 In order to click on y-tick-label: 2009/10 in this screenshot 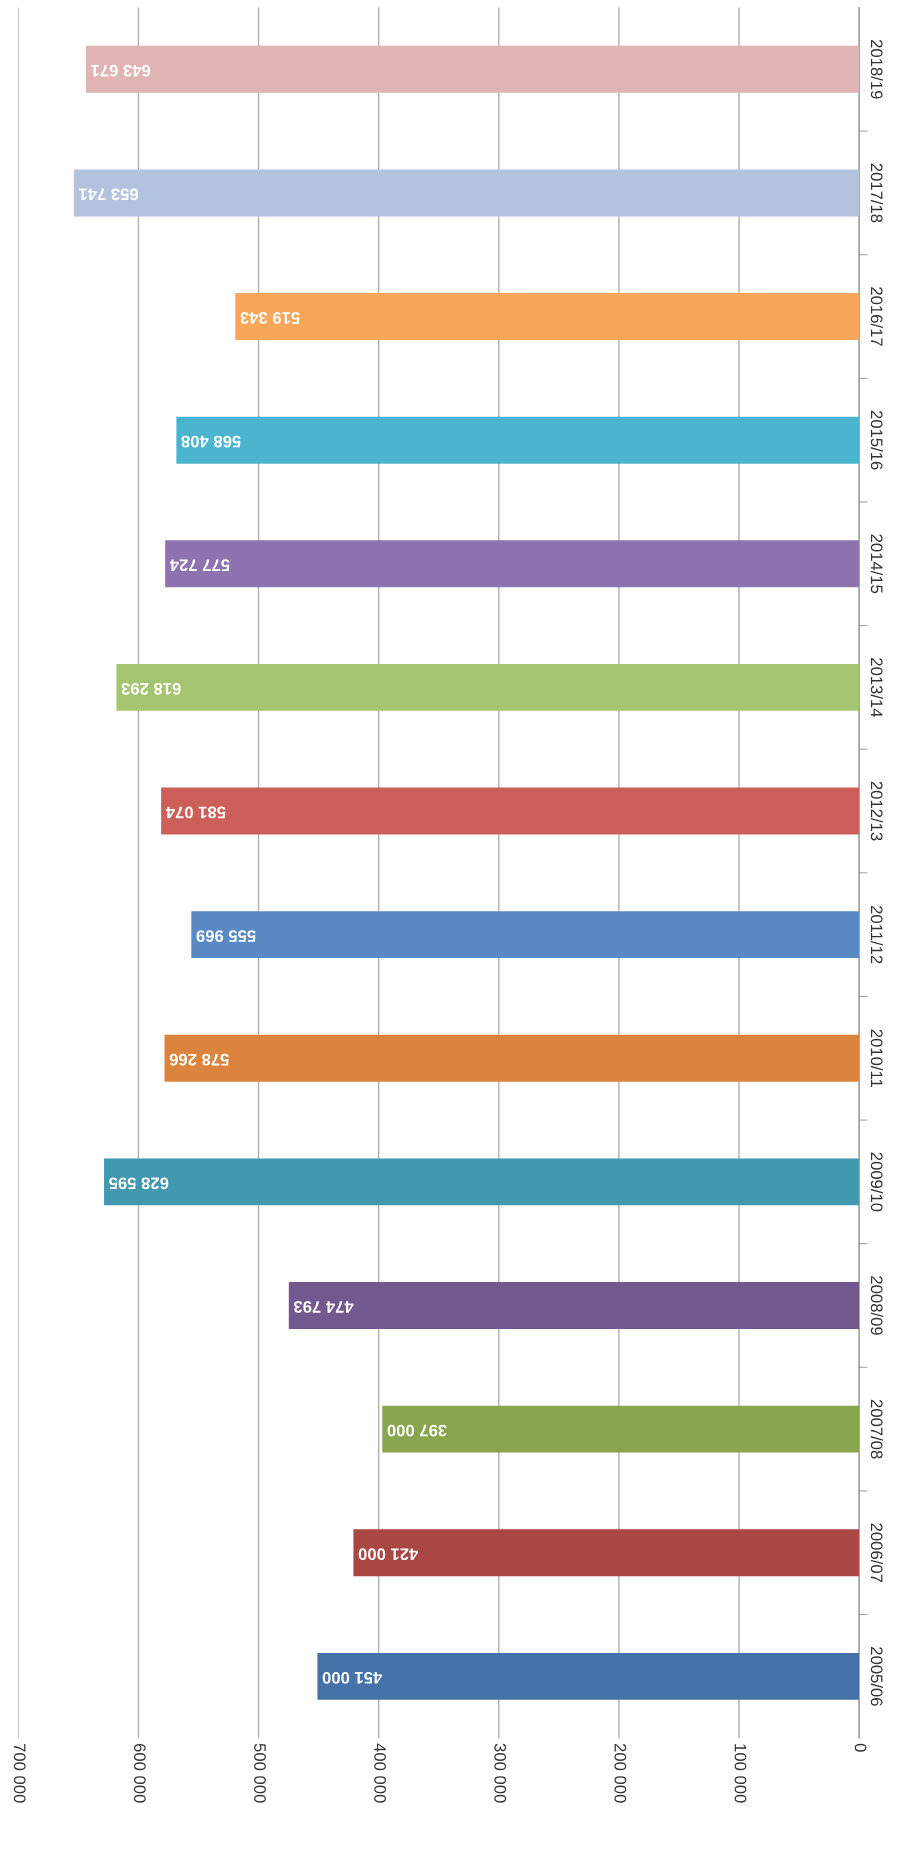, I will do `click(877, 1182)`.